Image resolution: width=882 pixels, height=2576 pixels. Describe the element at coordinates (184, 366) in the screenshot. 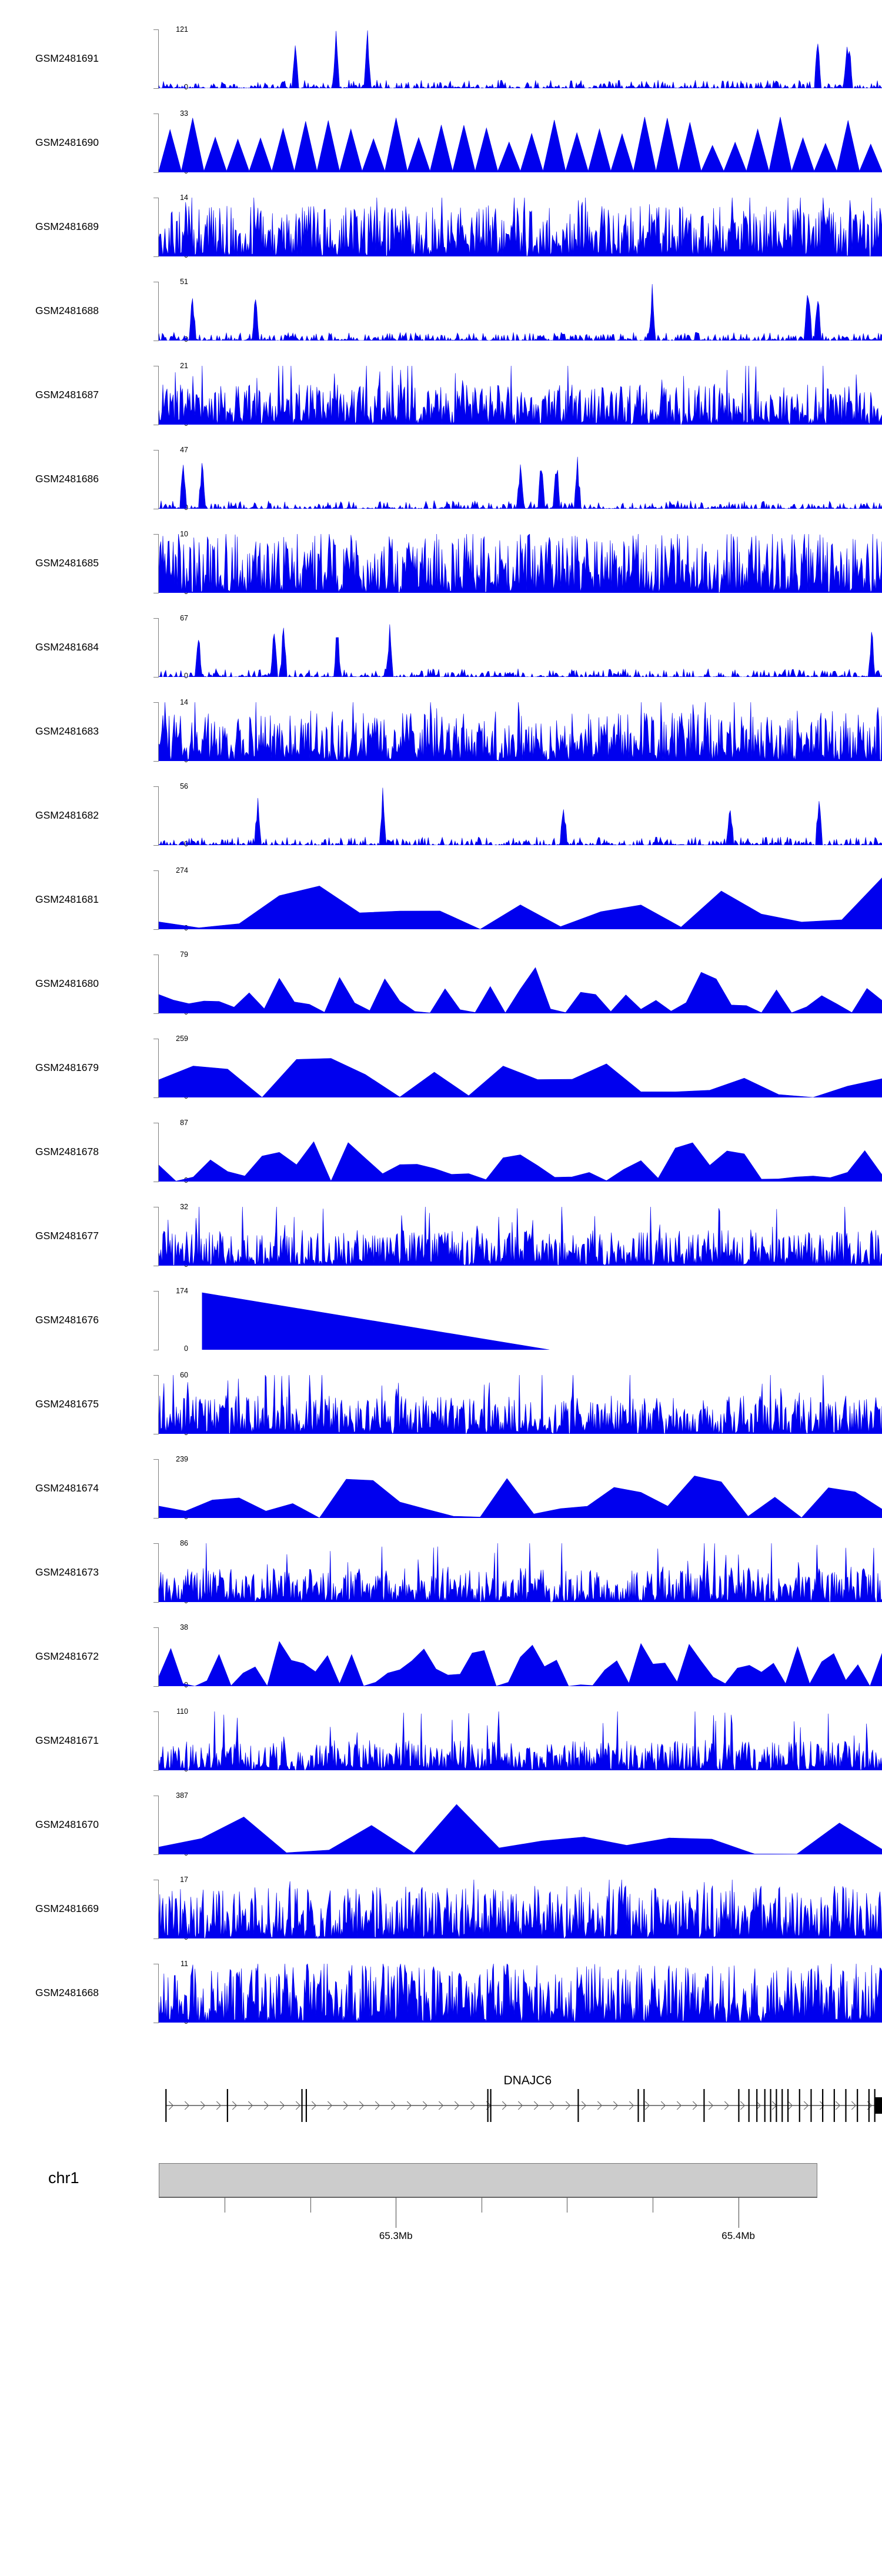

I see `y-axis-max-label: 21` at that location.